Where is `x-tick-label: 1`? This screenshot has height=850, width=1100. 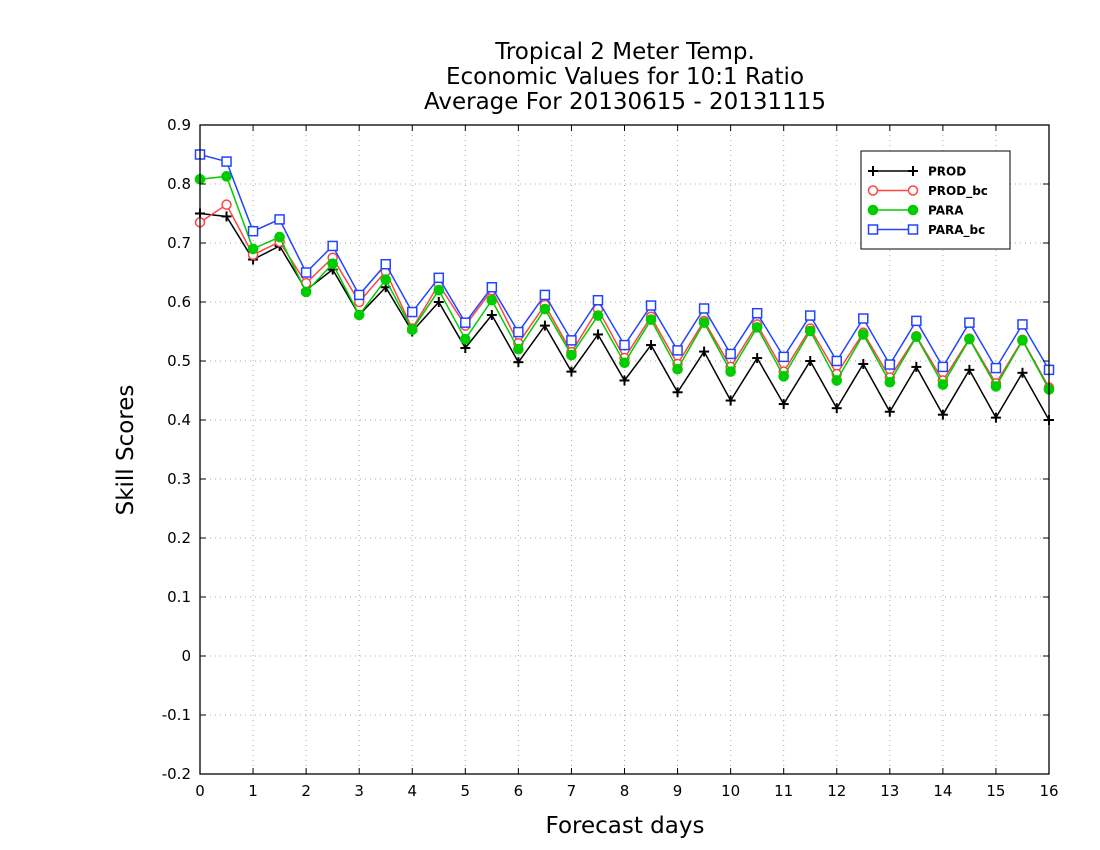 x-tick-label: 1 is located at coordinates (253, 791).